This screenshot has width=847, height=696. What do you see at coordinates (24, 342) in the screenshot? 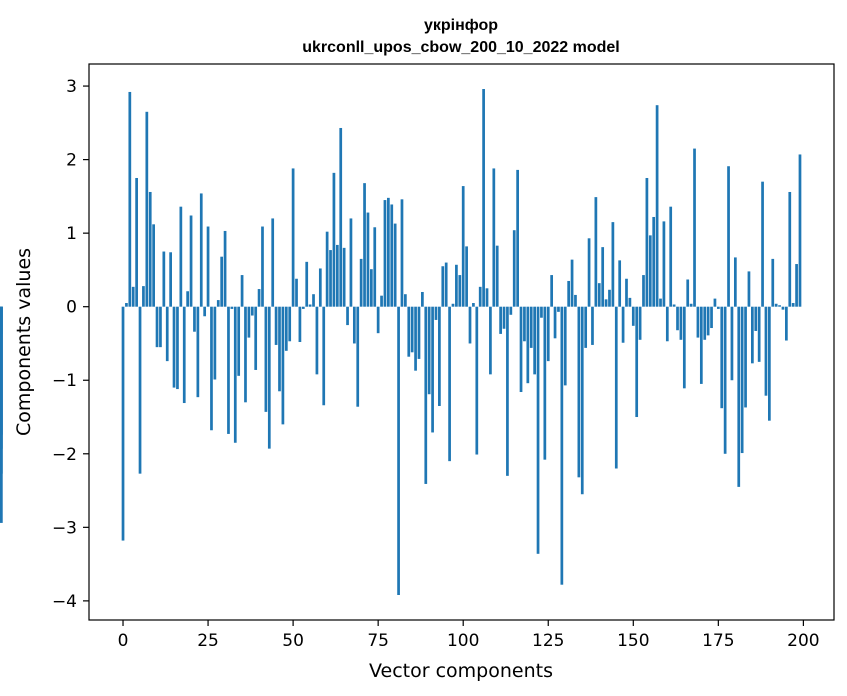
I see `y-axis-label: Components values` at bounding box center [24, 342].